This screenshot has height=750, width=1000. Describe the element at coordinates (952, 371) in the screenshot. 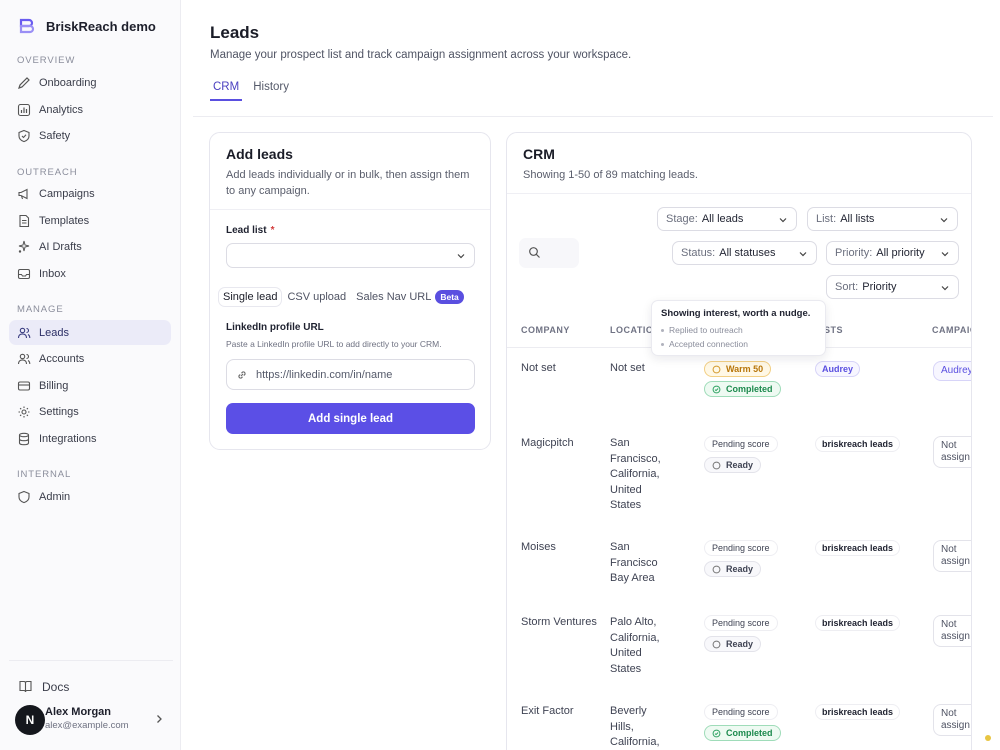

I see `campaign-badge: Audrey` at that location.